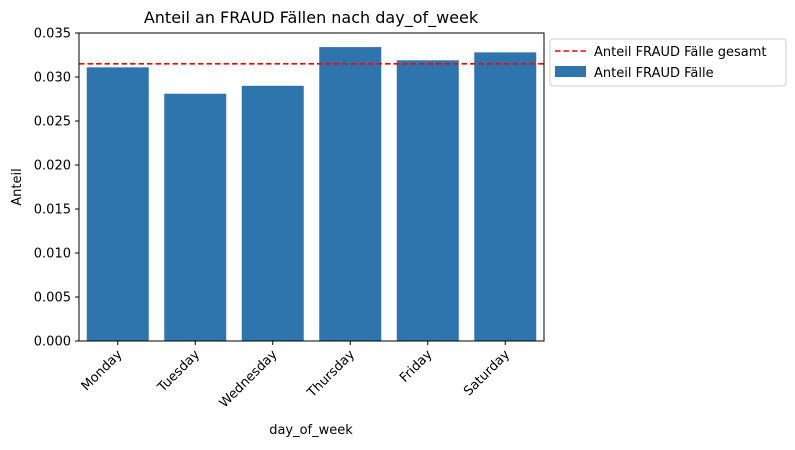 The image size is (795, 450). I want to click on y-tick-label: 0.020, so click(52, 166).